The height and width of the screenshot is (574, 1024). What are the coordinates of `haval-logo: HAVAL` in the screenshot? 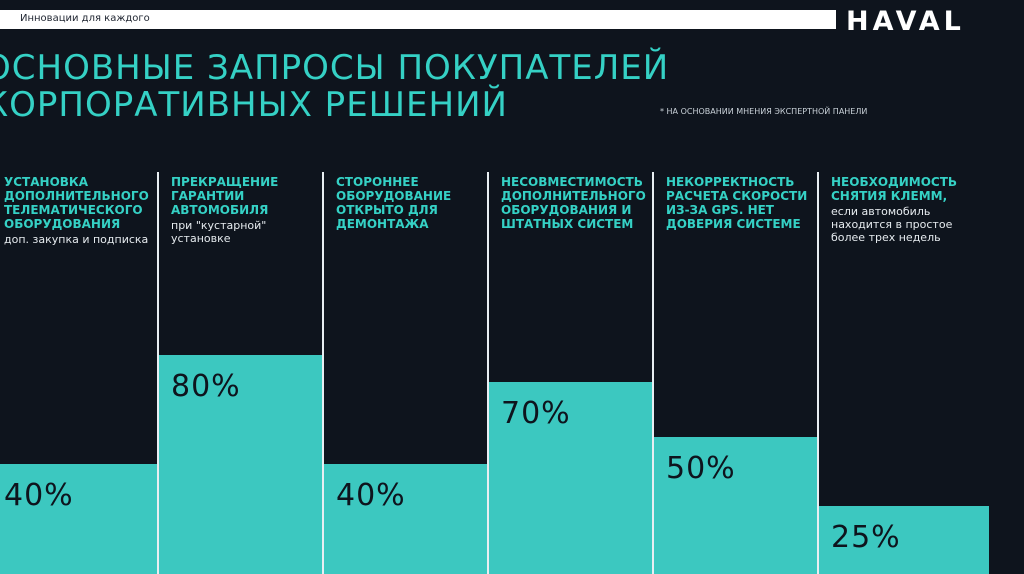 It's located at (905, 21).